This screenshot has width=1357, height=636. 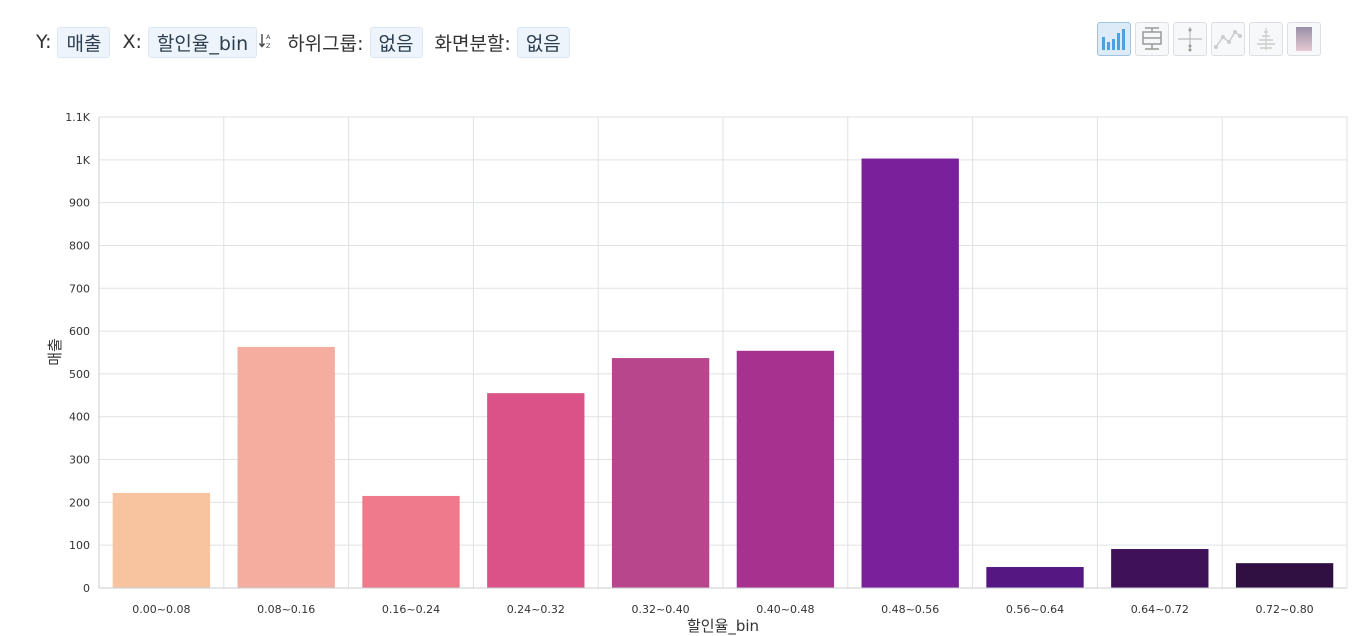 What do you see at coordinates (543, 42) in the screenshot?
I see `split-selector: 없음` at bounding box center [543, 42].